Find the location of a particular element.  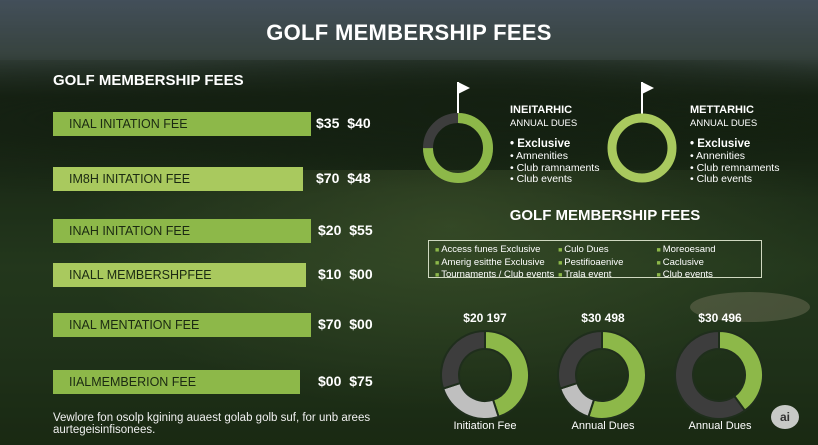

tier-item: Club remnaments is located at coordinates (735, 168).